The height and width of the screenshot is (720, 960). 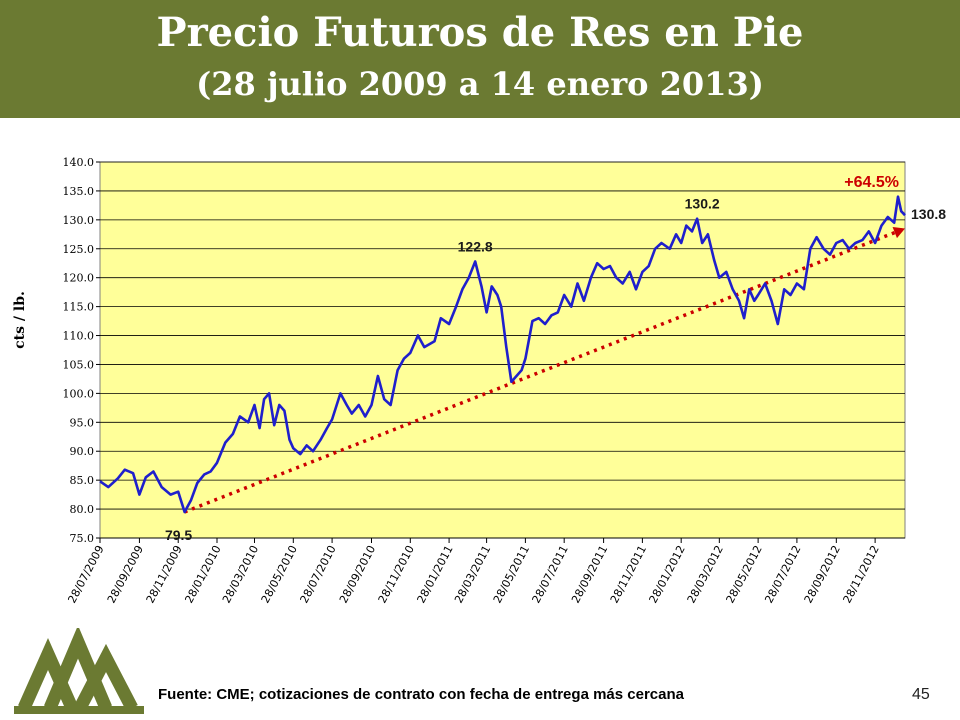 What do you see at coordinates (79, 162) in the screenshot?
I see `y-tick-label: 140.0` at bounding box center [79, 162].